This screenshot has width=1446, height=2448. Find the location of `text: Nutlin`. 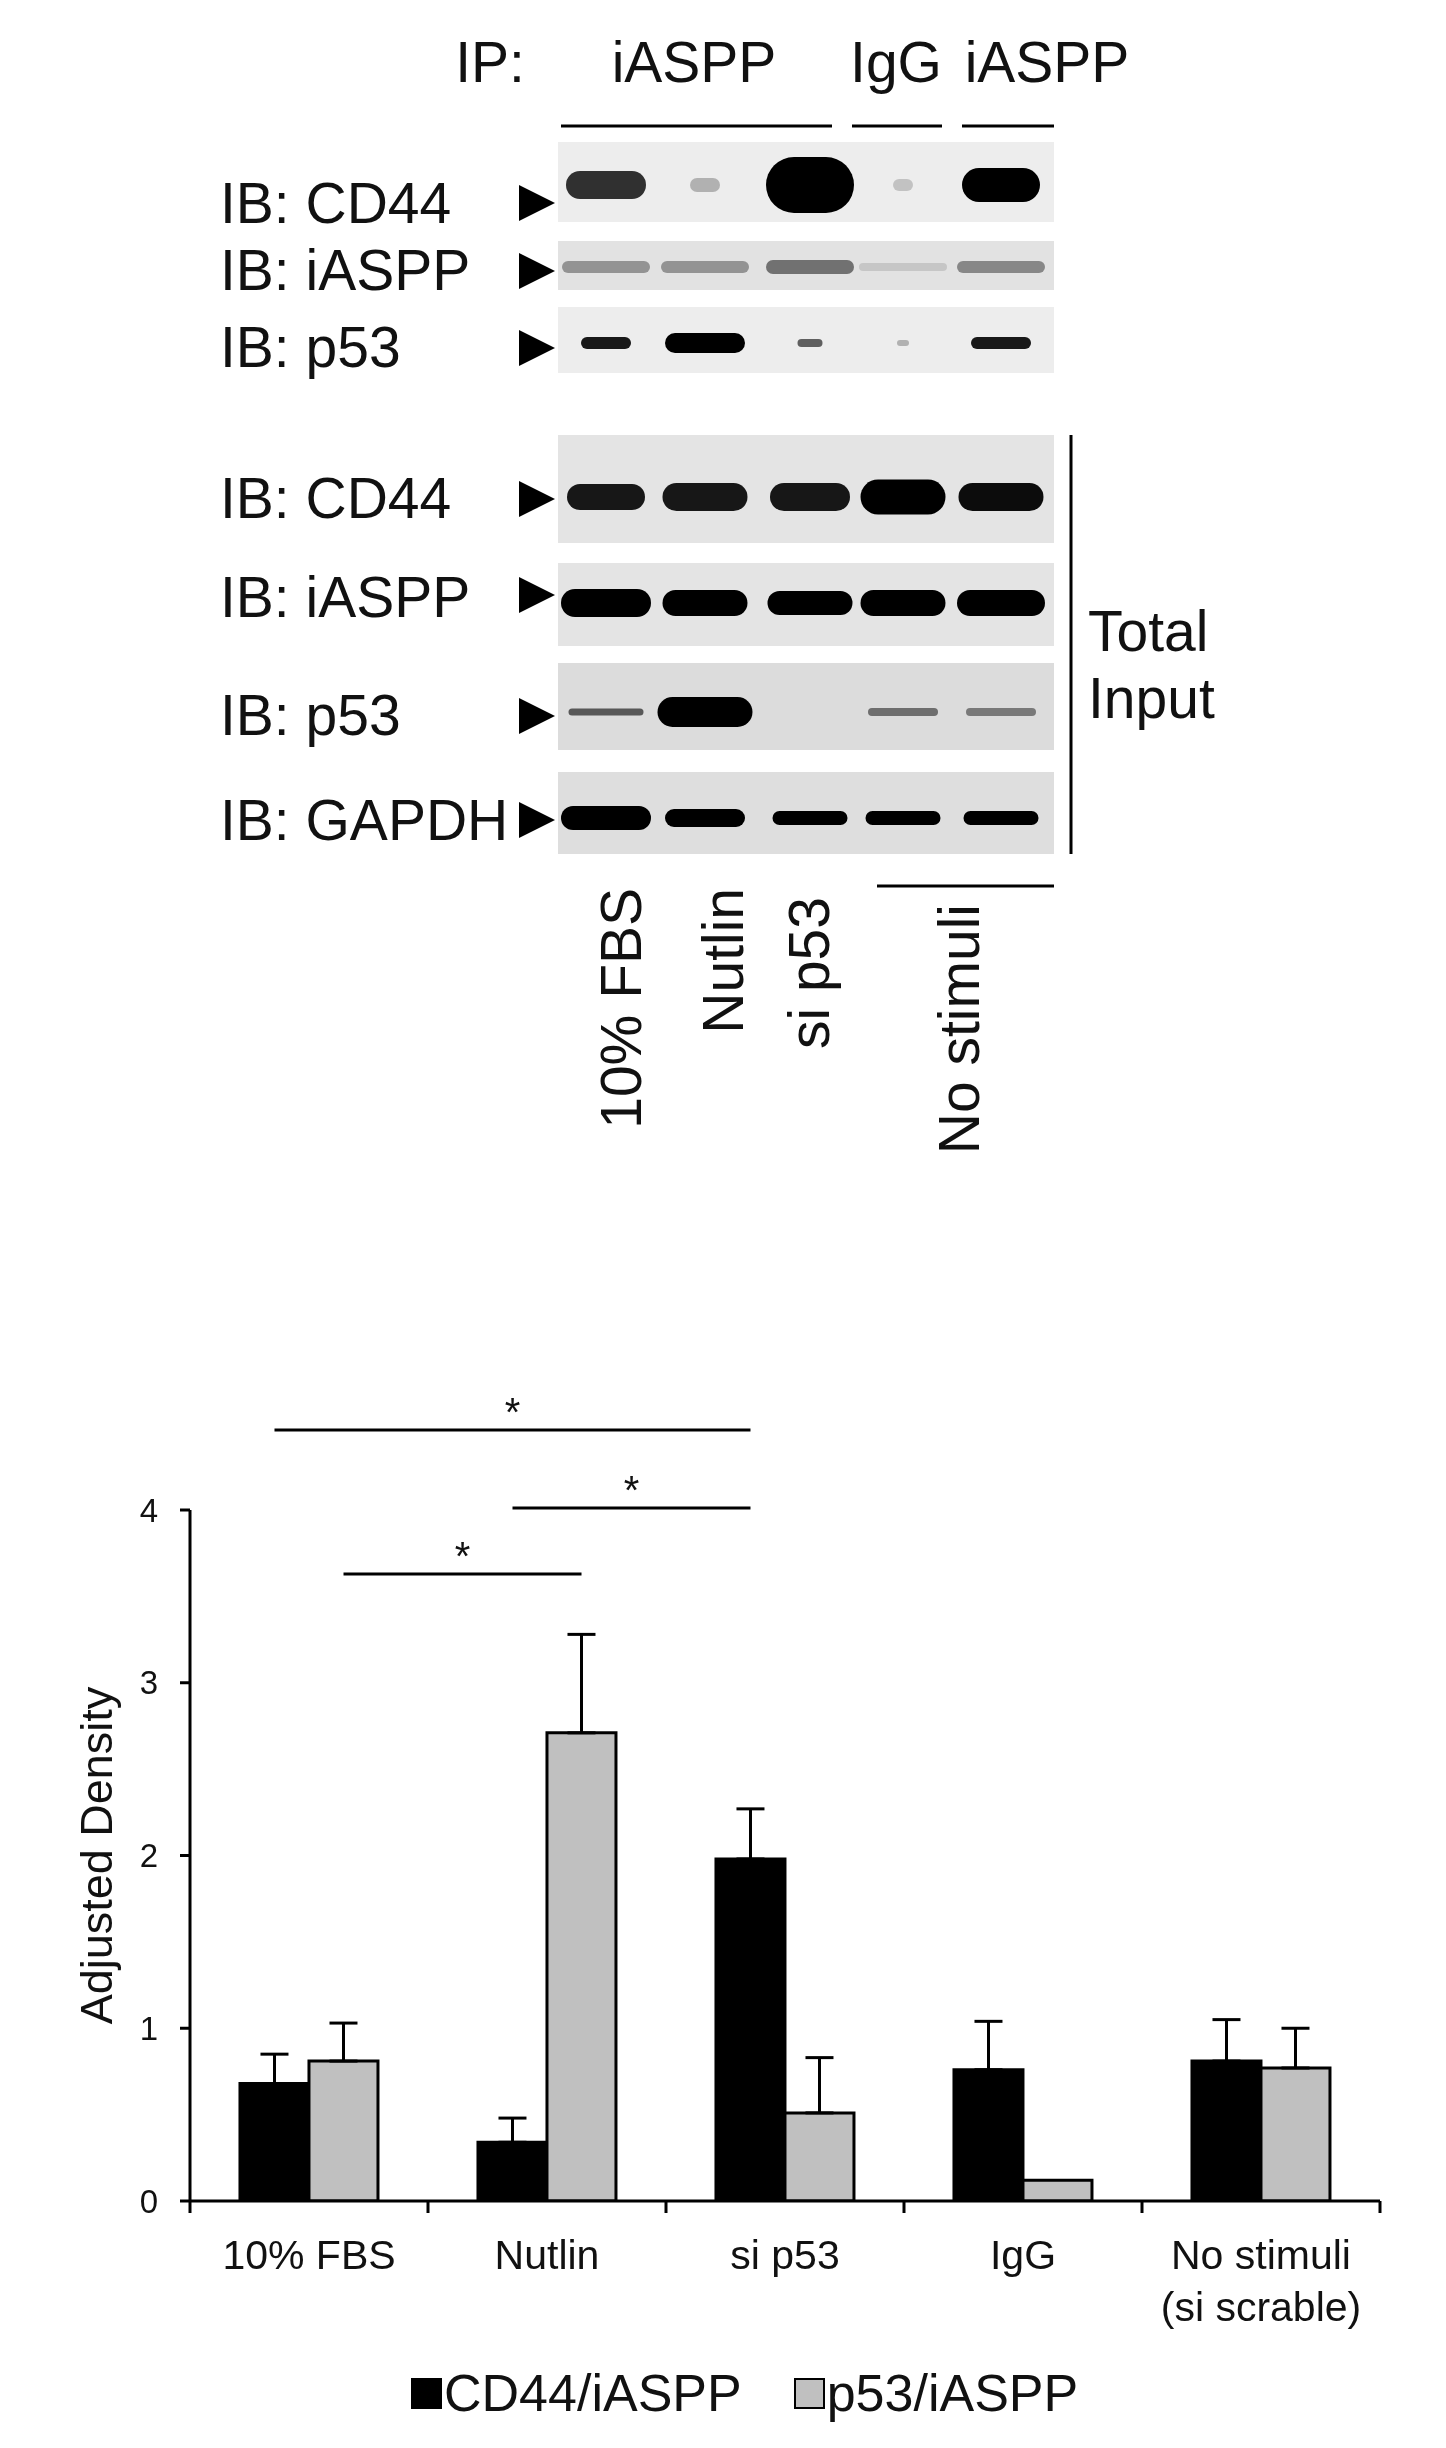

text: Nutlin is located at coordinates (723, 961).